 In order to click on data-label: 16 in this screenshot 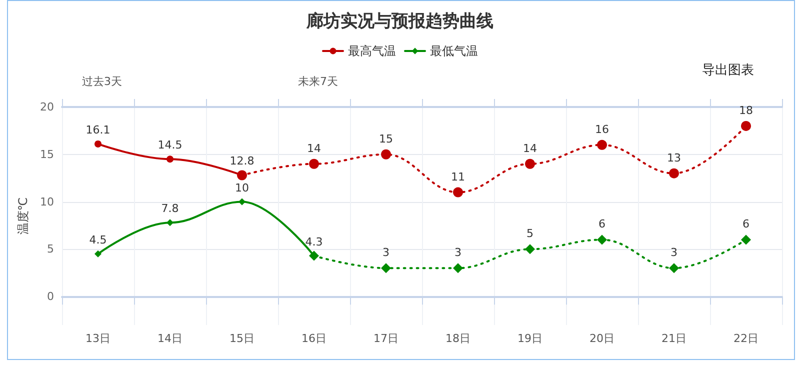, I will do `click(602, 129)`.